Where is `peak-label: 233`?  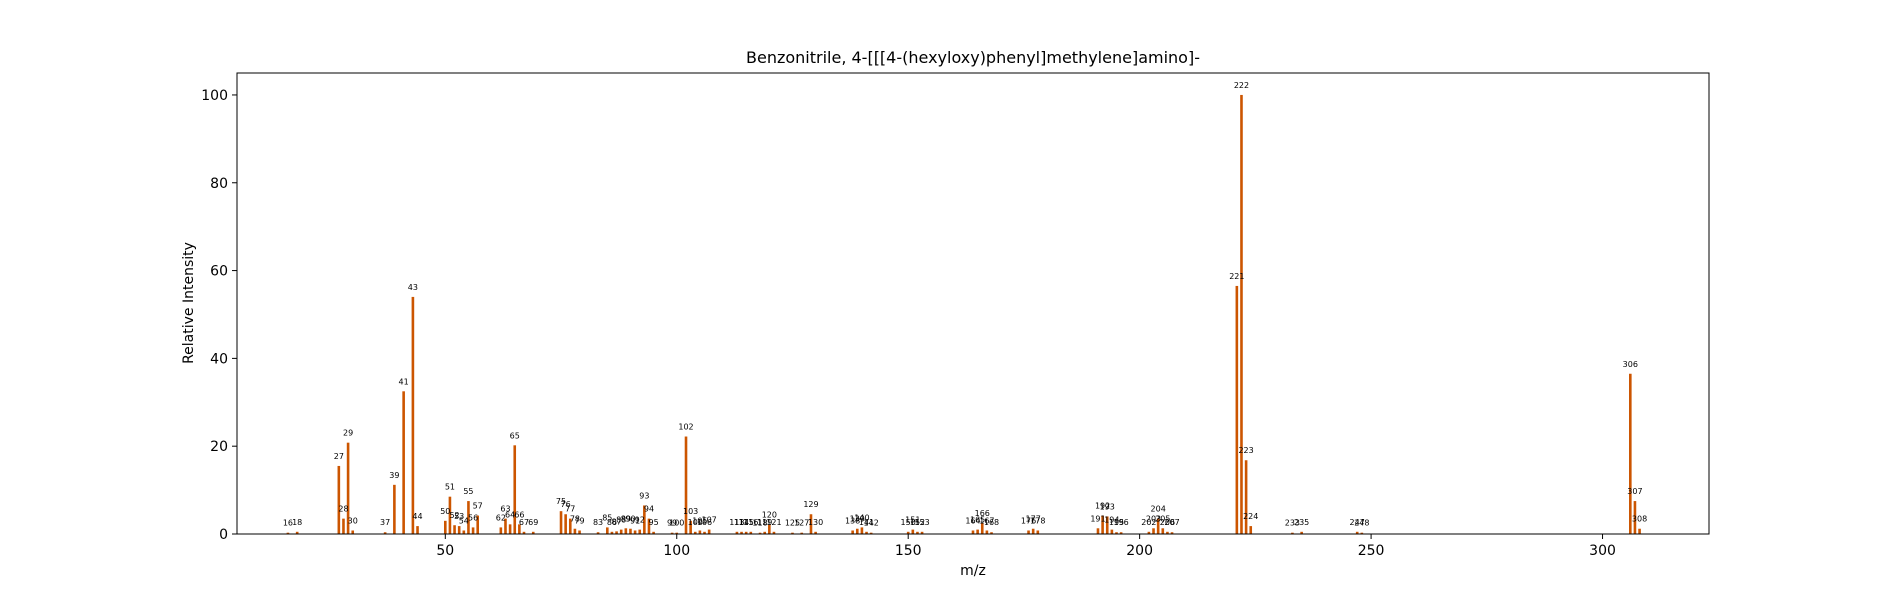
peak-label: 233 is located at coordinates (1292, 523).